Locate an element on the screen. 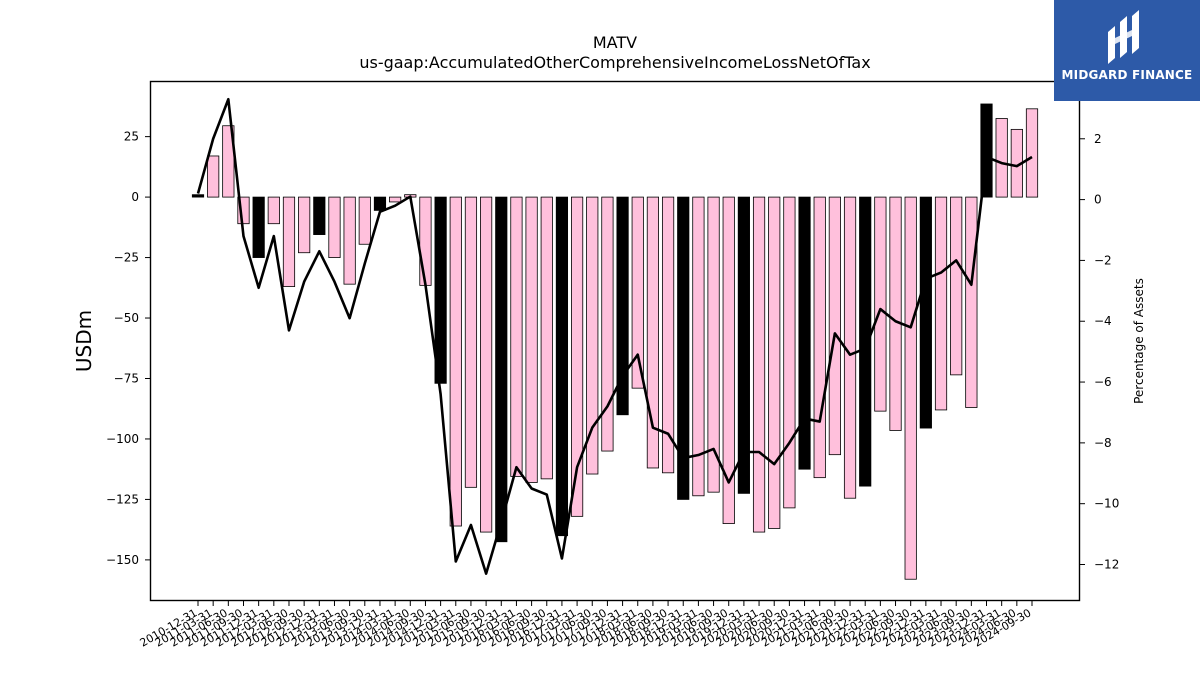 The height and width of the screenshot is (675, 1200). y2-tick-label: 0 is located at coordinates (1098, 200).